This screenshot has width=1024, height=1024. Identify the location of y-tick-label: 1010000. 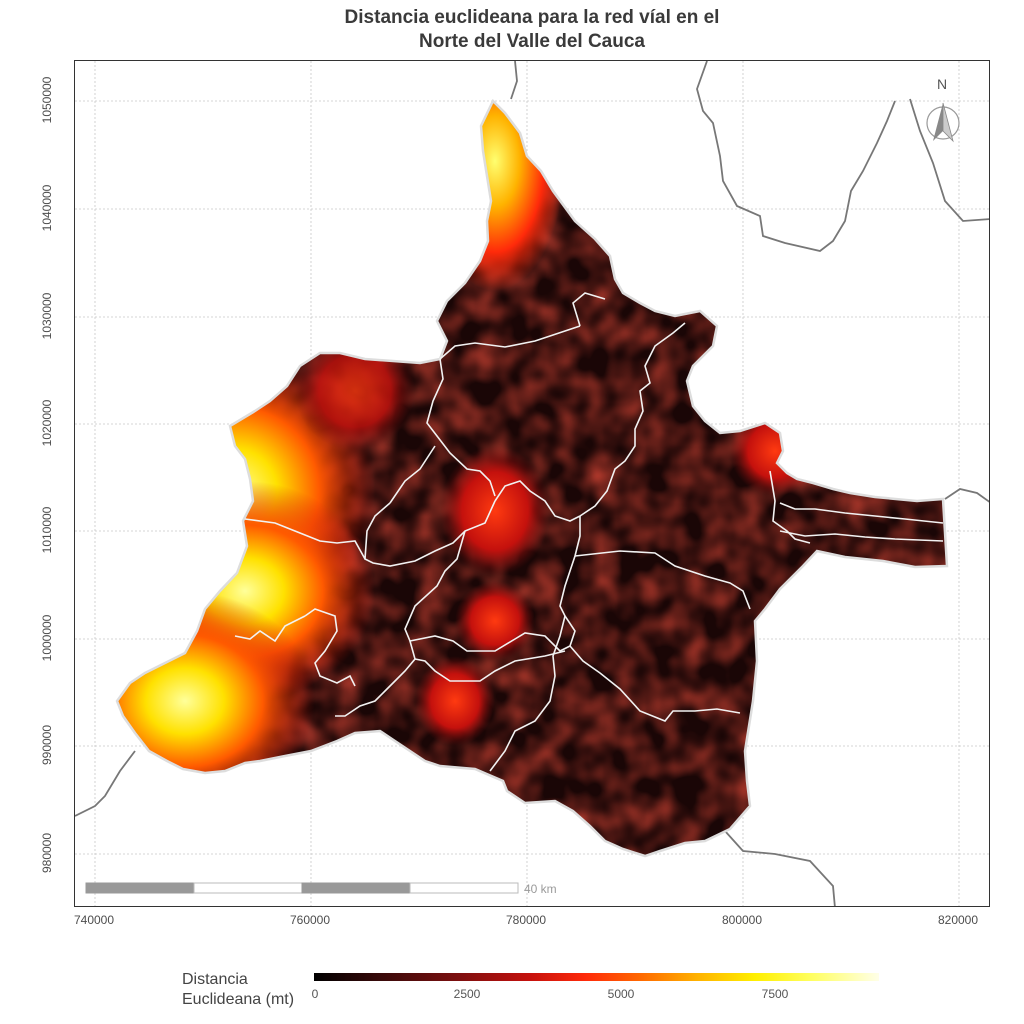
(47, 530).